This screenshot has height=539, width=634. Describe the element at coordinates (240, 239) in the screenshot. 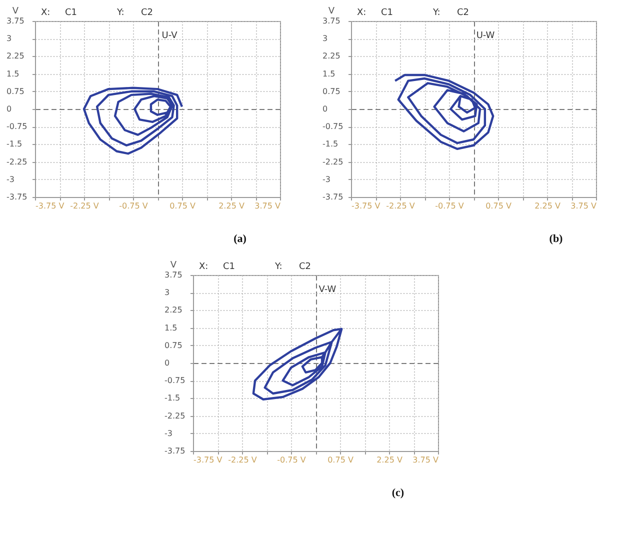

I see `text: (a)` at that location.